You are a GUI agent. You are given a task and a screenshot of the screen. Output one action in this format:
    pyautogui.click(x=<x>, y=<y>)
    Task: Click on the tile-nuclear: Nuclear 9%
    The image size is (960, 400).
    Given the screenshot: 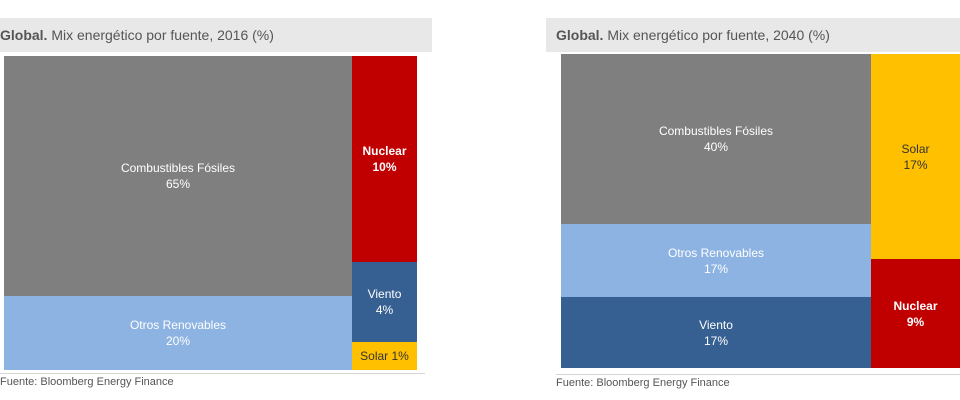 What is the action you would take?
    pyautogui.click(x=915, y=313)
    